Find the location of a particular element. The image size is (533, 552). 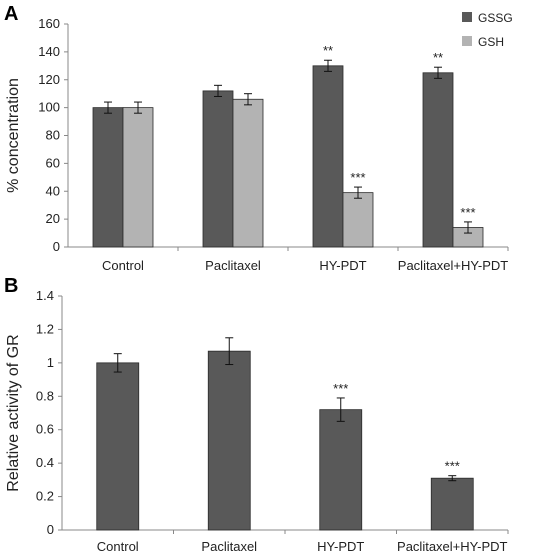

y-tick-label: 60 is located at coordinates (53, 162).